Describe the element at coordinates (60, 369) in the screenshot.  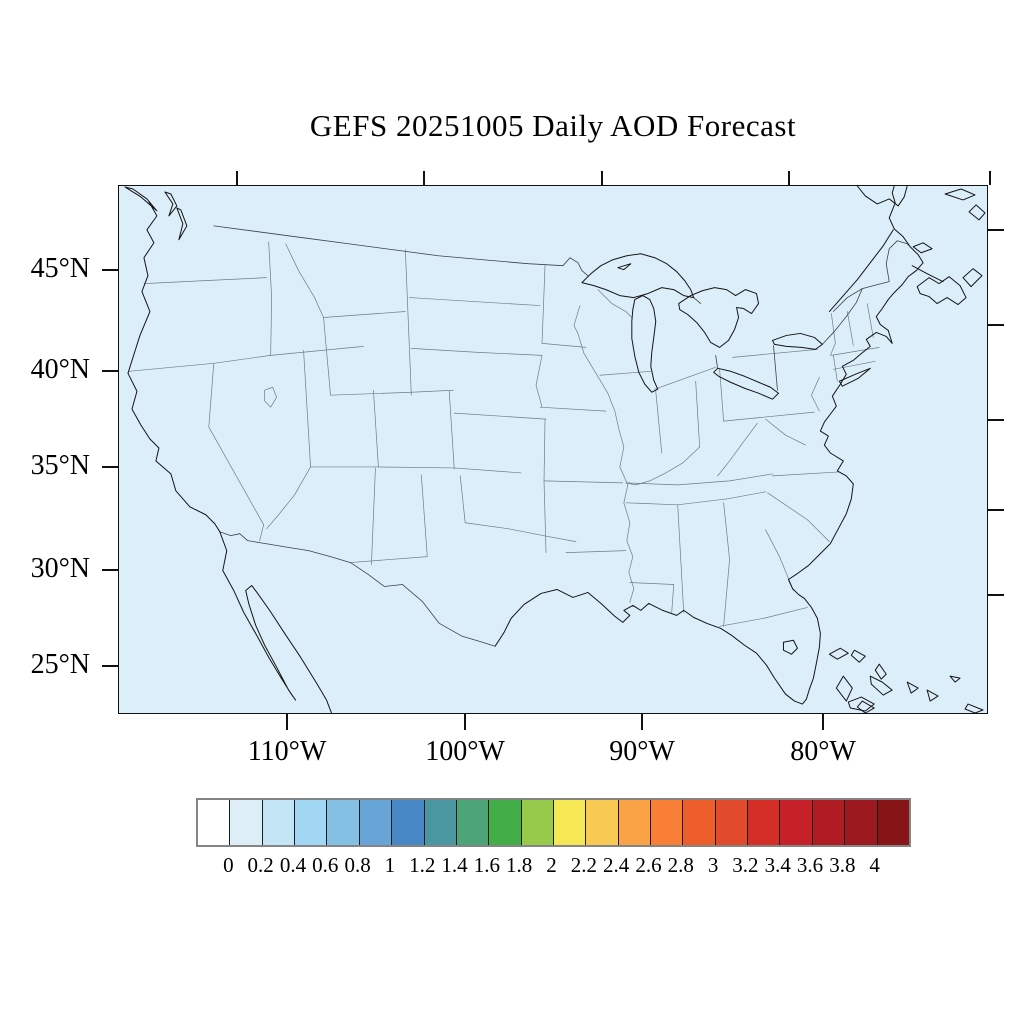
I see `lat-label: 40°N` at that location.